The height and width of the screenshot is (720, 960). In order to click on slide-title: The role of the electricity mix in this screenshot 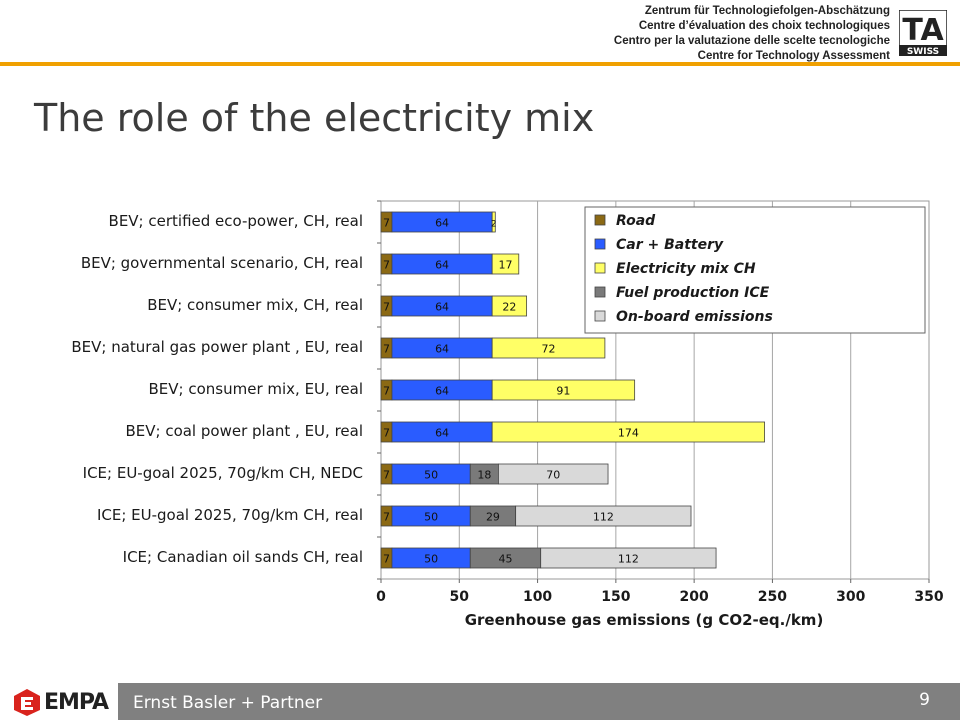, I will do `click(314, 118)`.